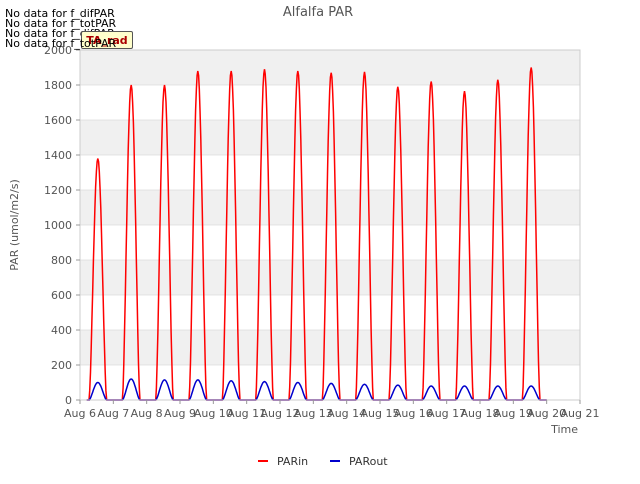 The width and height of the screenshot is (640, 484). What do you see at coordinates (61, 260) in the screenshot?
I see `y-tick-label: 800` at bounding box center [61, 260].